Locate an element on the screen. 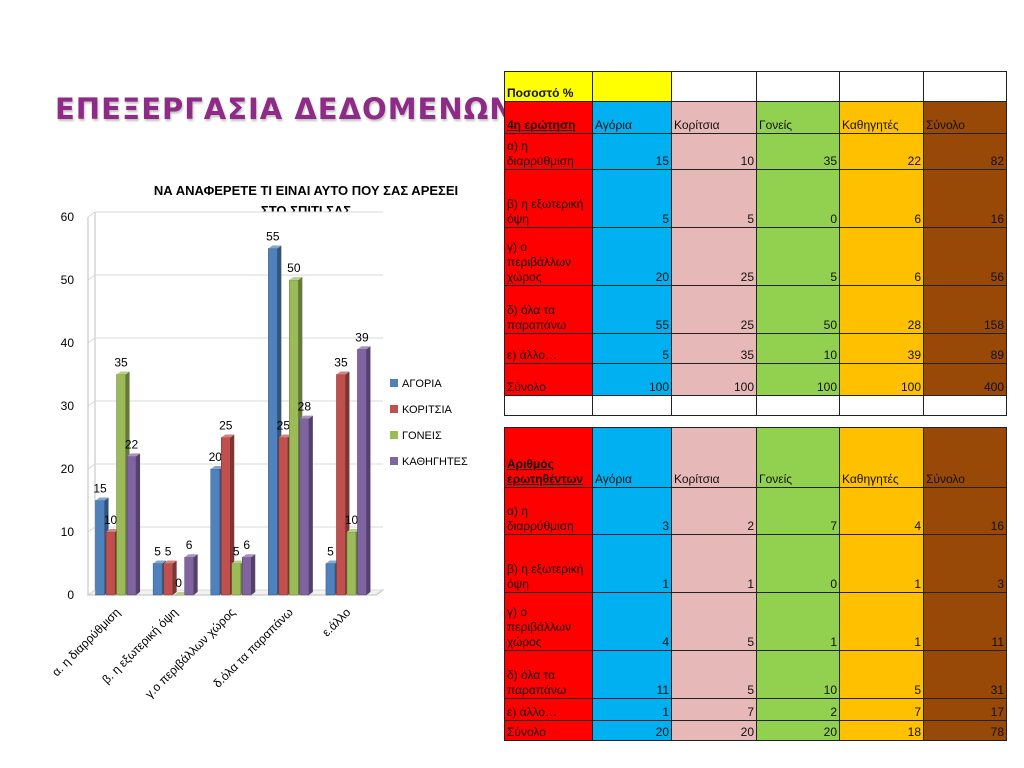 The width and height of the screenshot is (1024, 768). legend-label: ΚΟΡΙΤΣΙΑ is located at coordinates (427, 410).